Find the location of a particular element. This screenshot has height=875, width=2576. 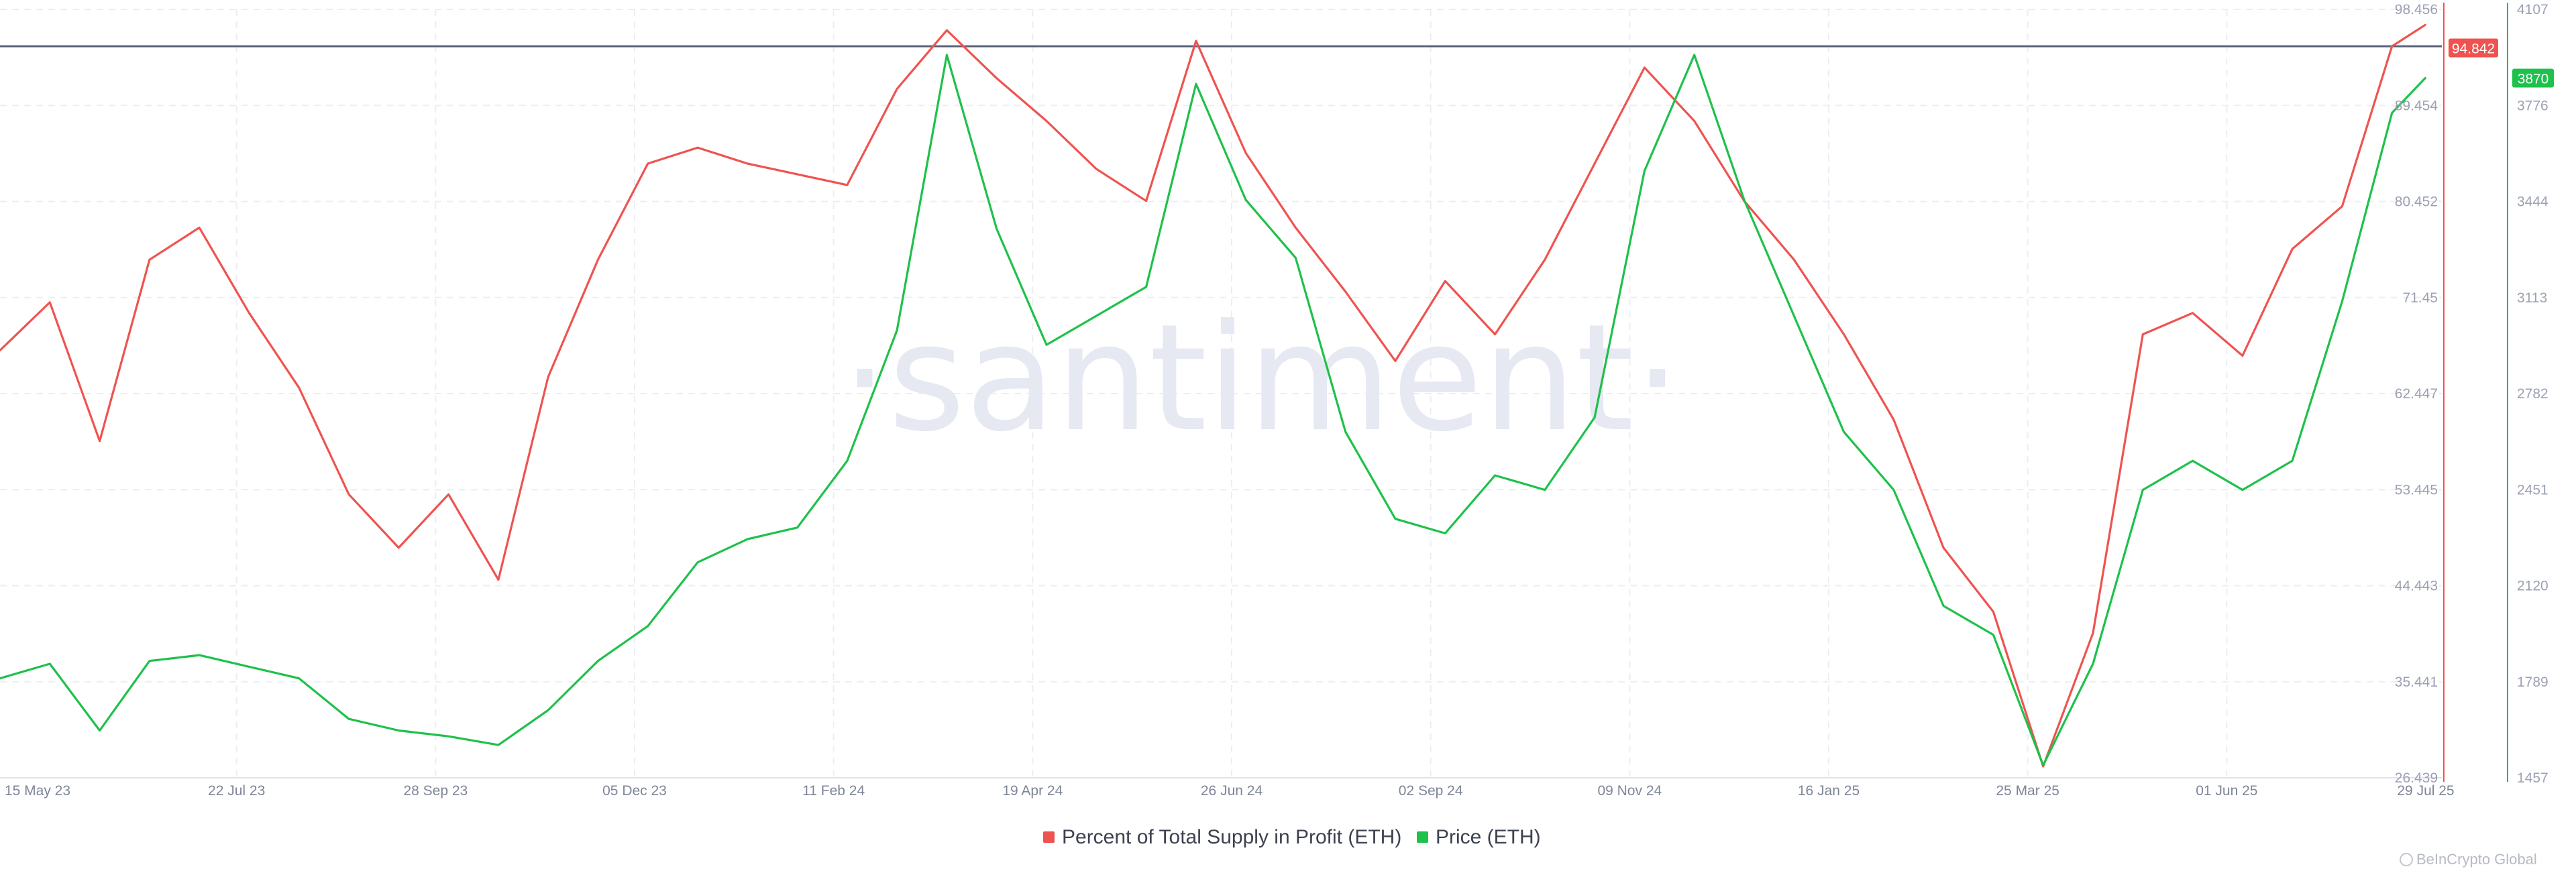

left-axis-tick-label: 53.445 is located at coordinates (2416, 490).